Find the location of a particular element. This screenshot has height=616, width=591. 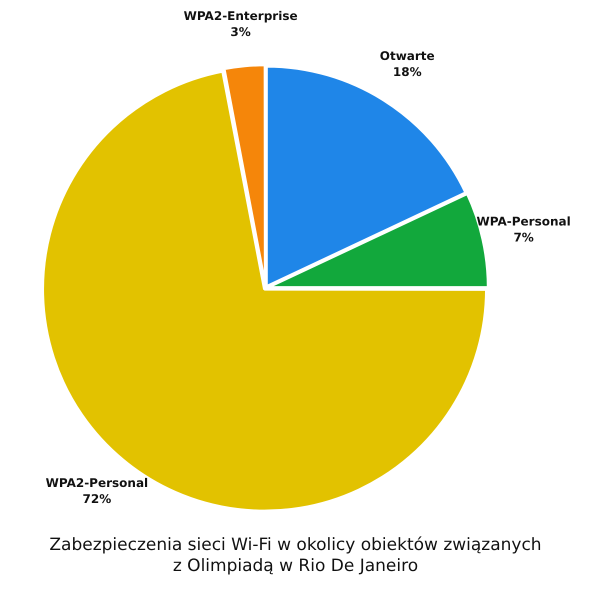

text: Zabezpieczenia sieci Wi-Fi w okolicy obiektów związanych z Olimpiadą w Rio De Janeiro is located at coordinates (295, 556).